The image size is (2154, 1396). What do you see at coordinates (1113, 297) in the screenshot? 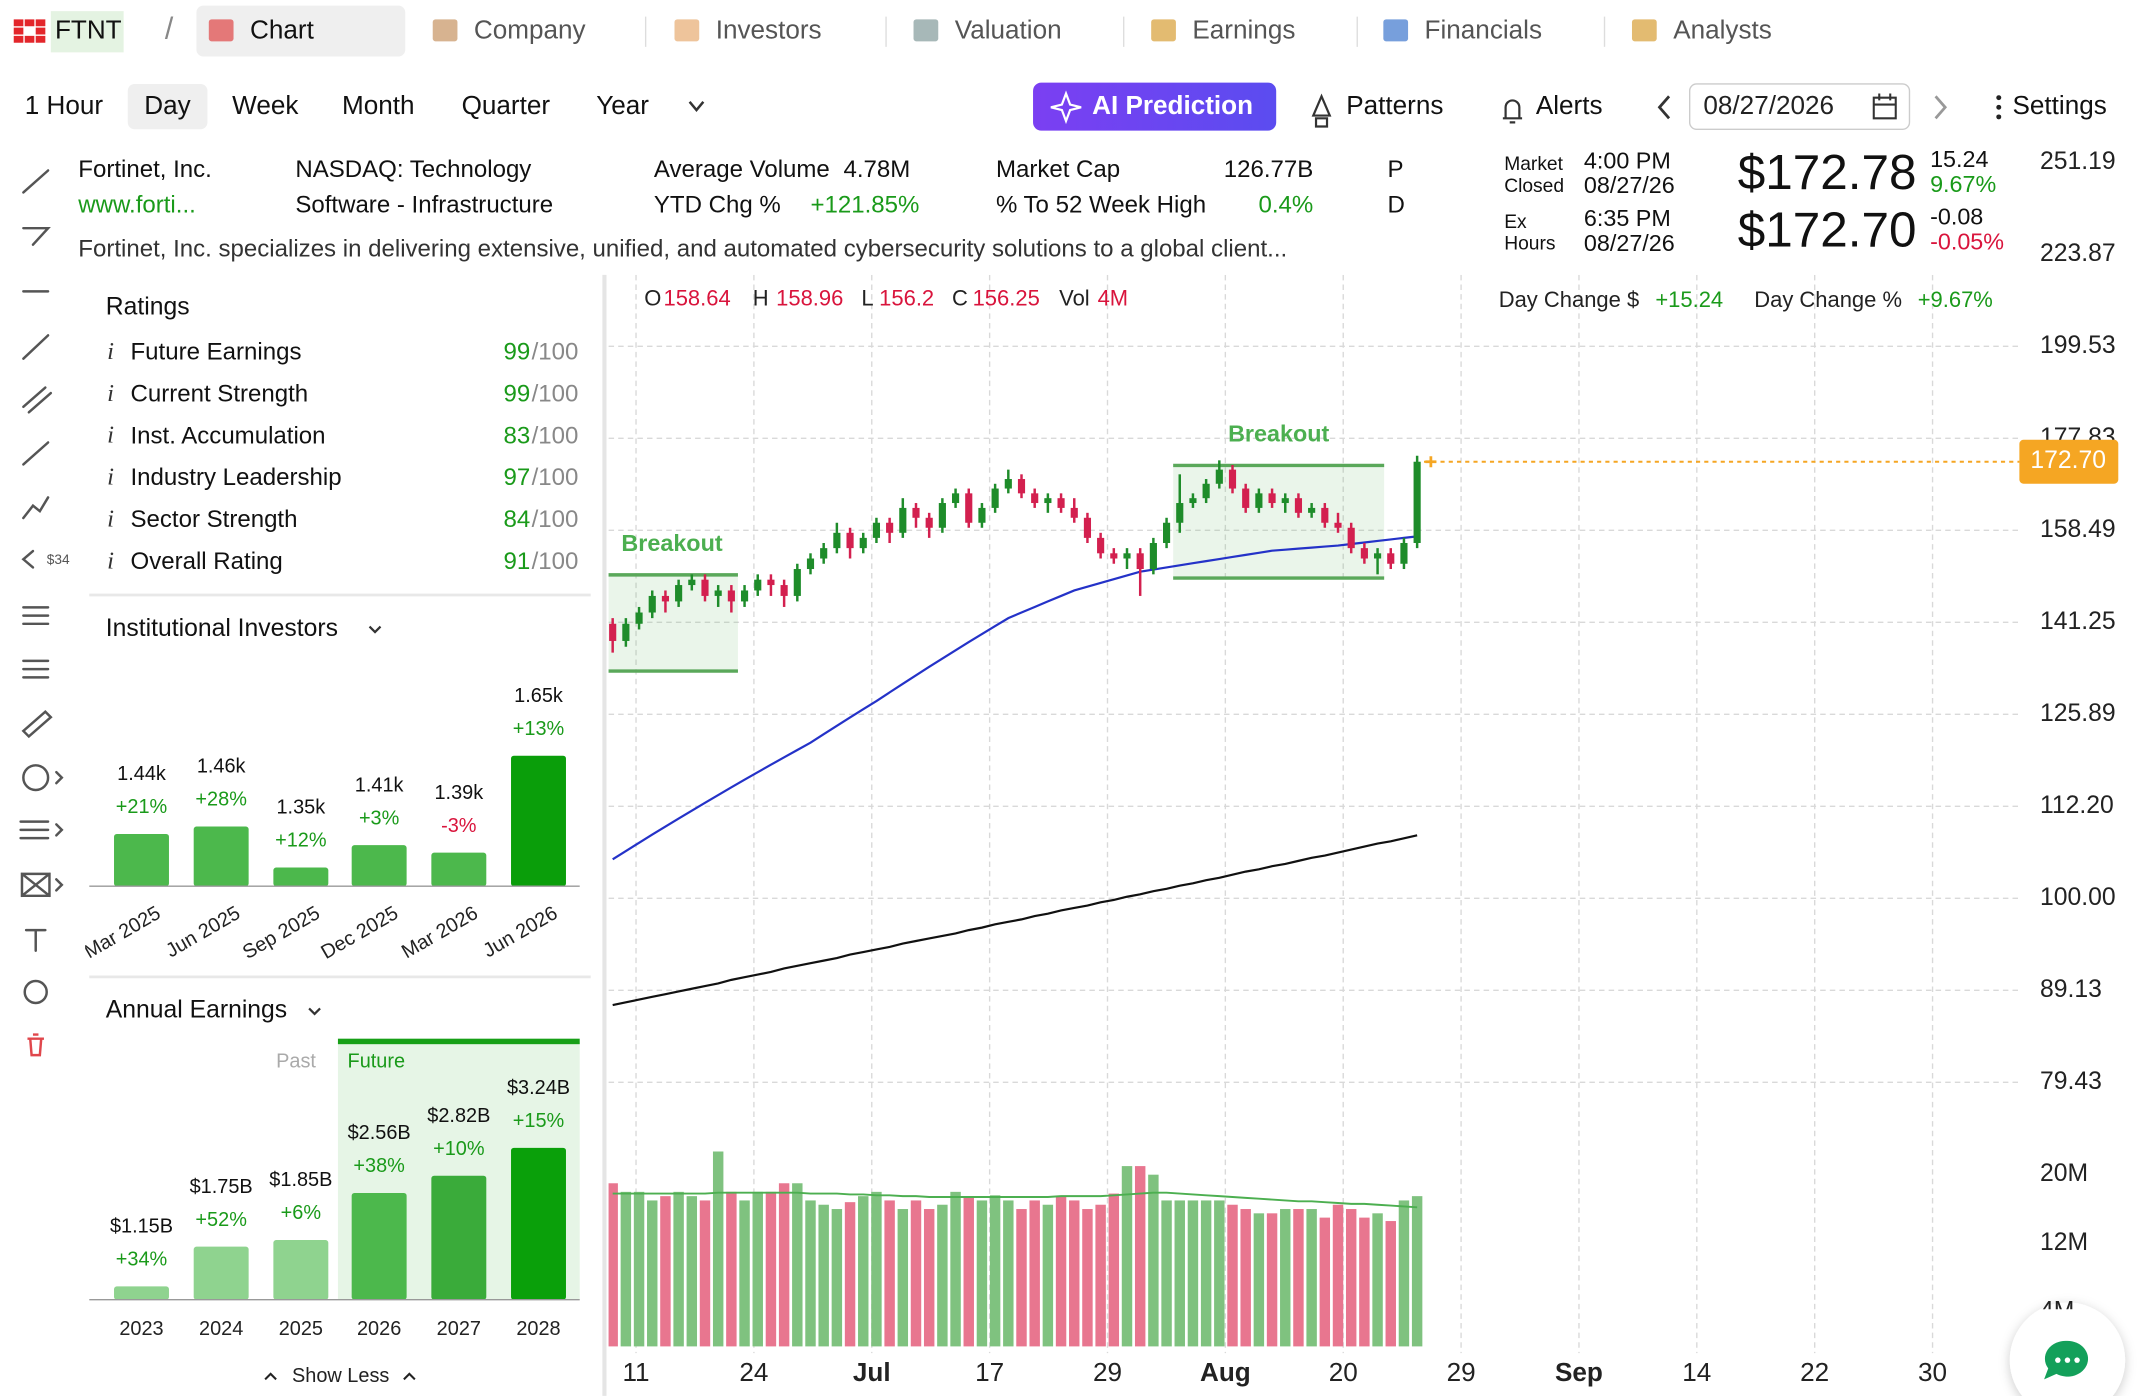
I see `ohlc-value: 4M` at bounding box center [1113, 297].